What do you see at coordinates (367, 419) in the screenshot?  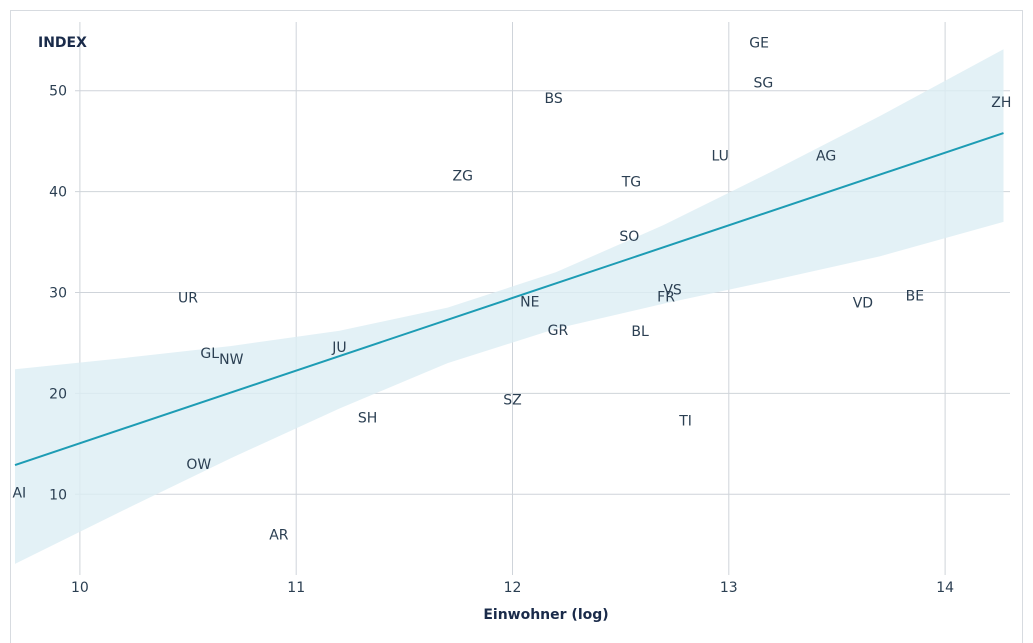 I see `point-label-sh: SH` at bounding box center [367, 419].